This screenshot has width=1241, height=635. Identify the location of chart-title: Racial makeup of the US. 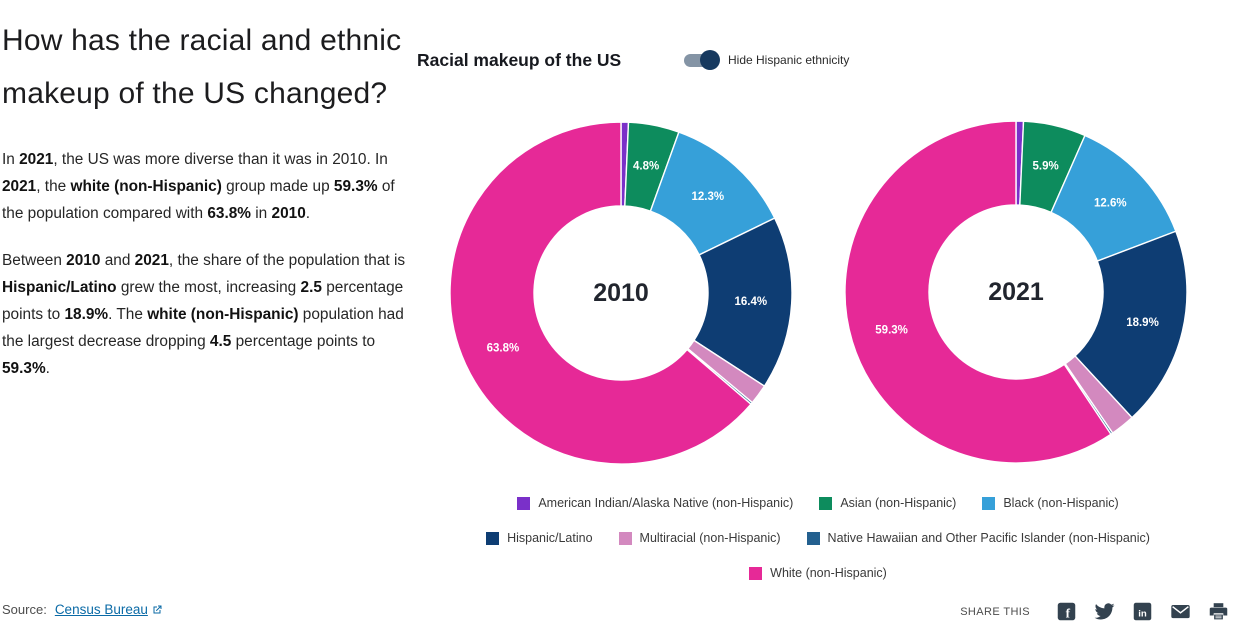
(519, 60).